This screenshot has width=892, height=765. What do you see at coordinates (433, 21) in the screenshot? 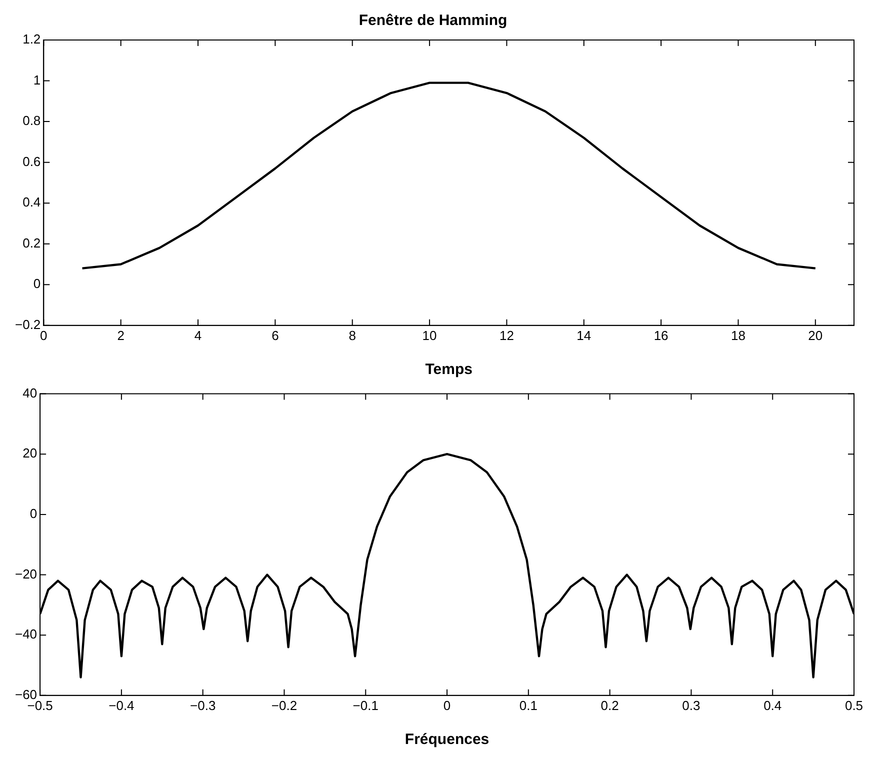
I see `chart-title: Fenêtre de Hamming` at bounding box center [433, 21].